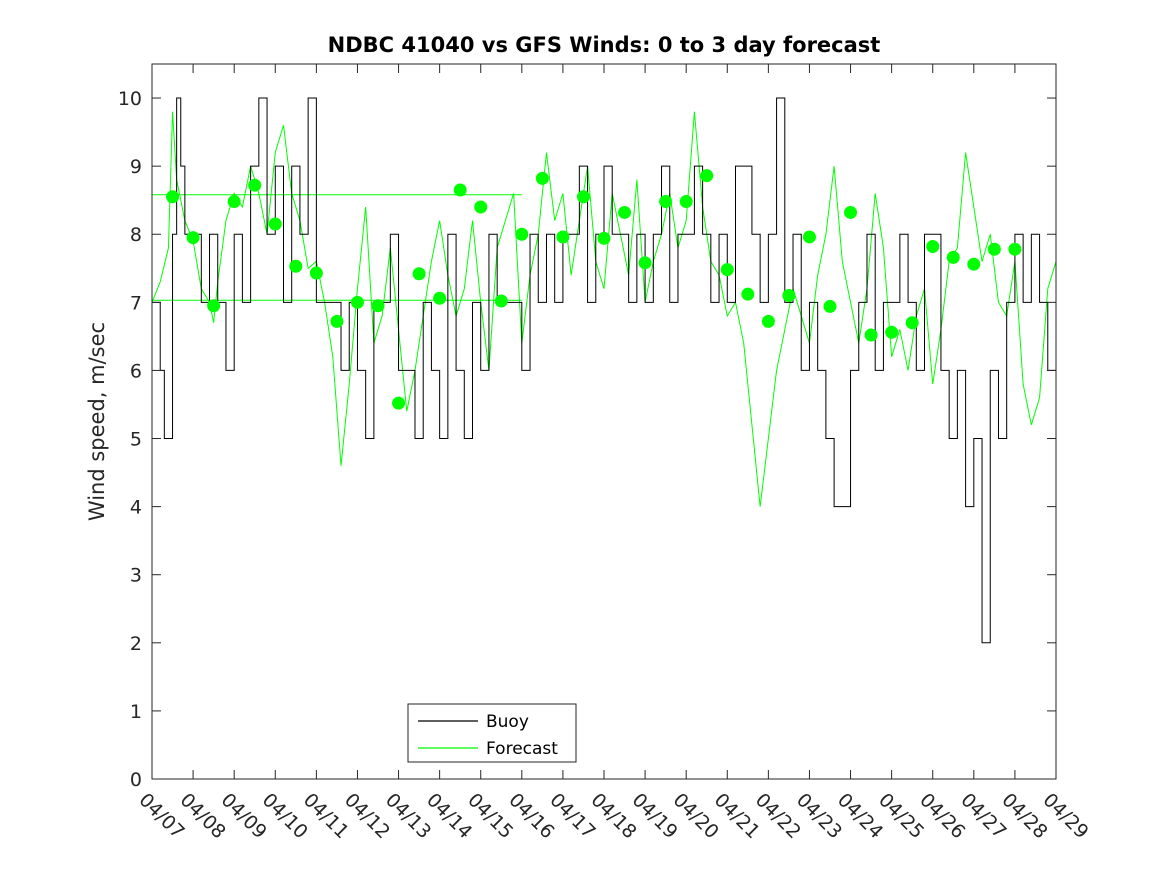 This screenshot has width=1167, height=875. I want to click on y-tick-label: 2, so click(136, 644).